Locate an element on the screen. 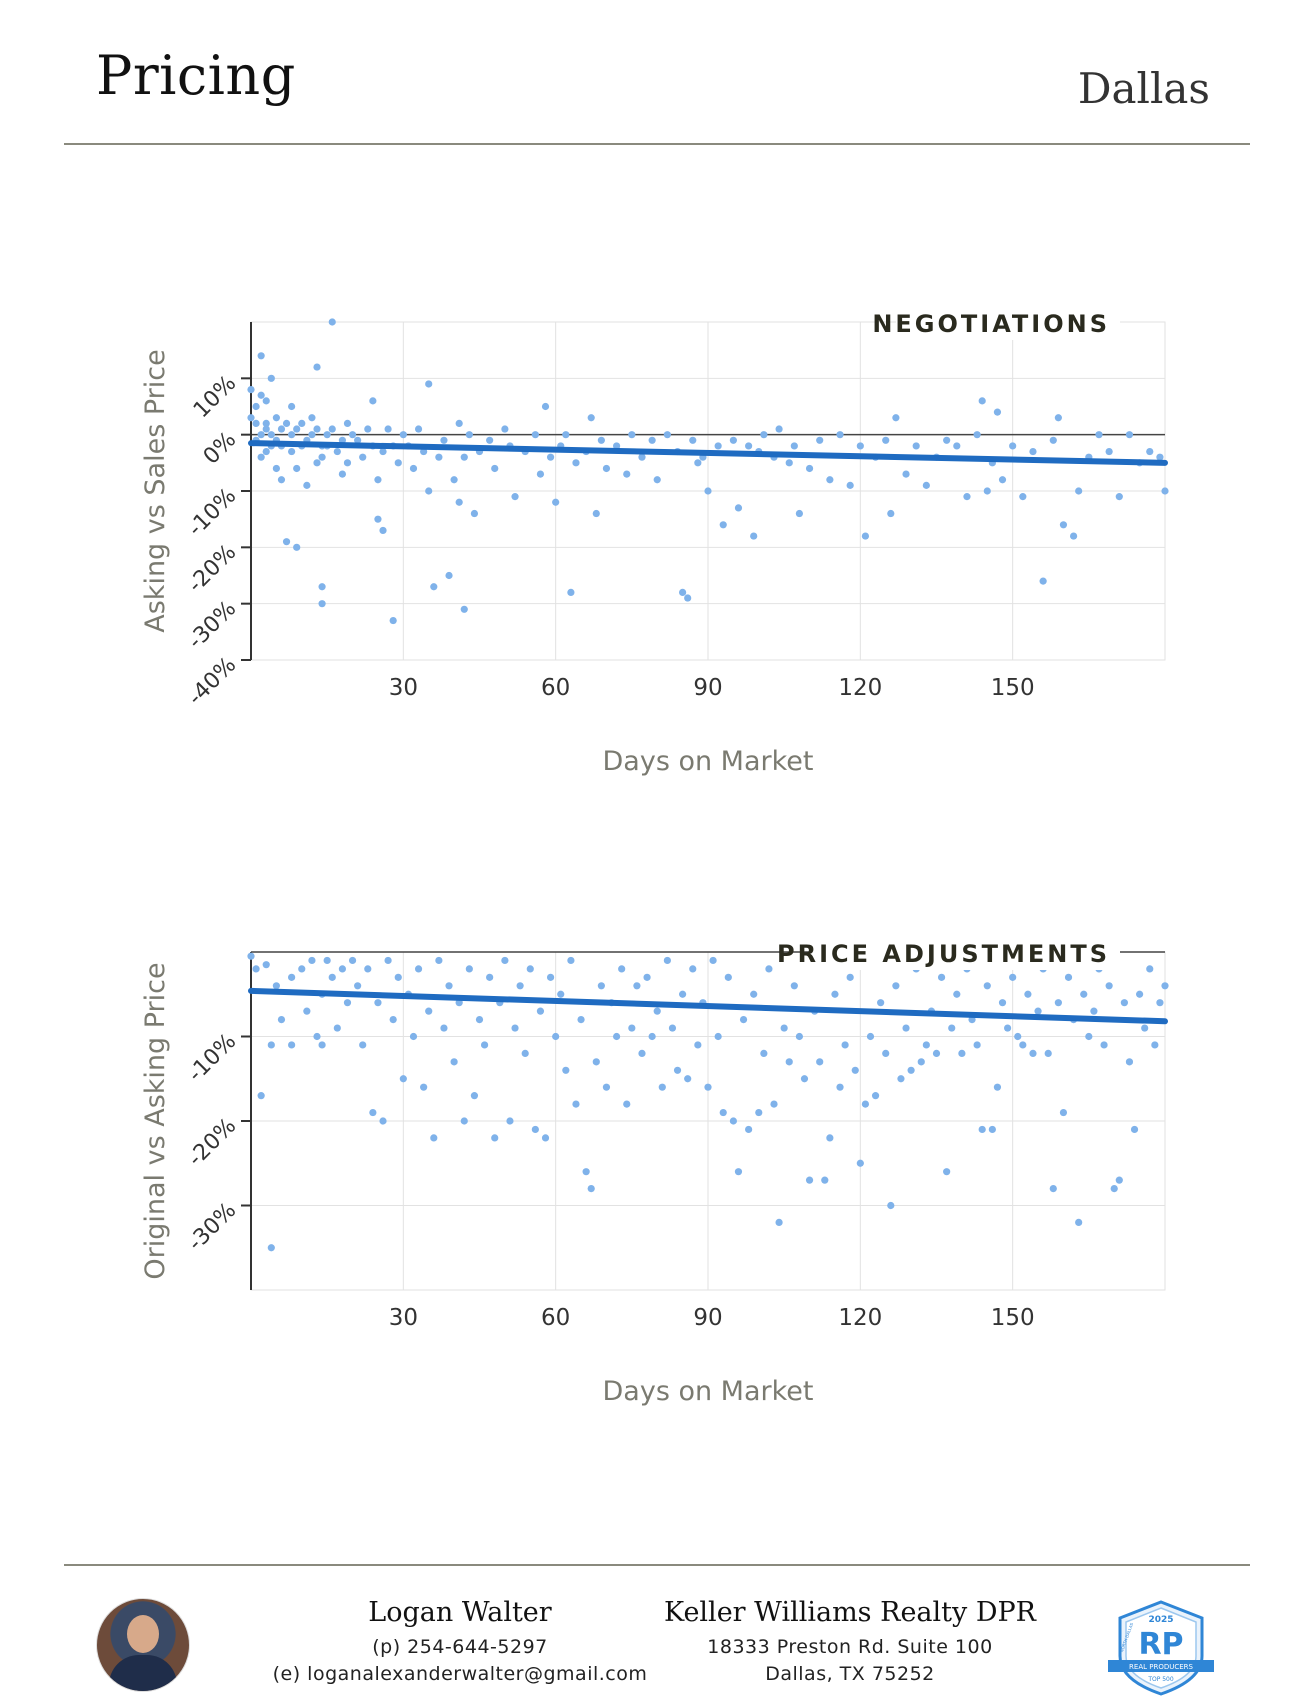 This screenshot has height=1708, width=1314. x-tick-label: 90 is located at coordinates (707, 1318).